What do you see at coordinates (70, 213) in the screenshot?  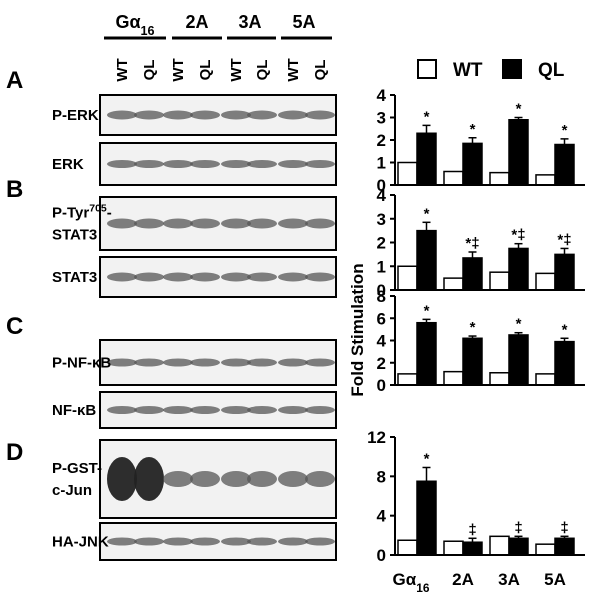 I see `text-part: P-Tyr` at bounding box center [70, 213].